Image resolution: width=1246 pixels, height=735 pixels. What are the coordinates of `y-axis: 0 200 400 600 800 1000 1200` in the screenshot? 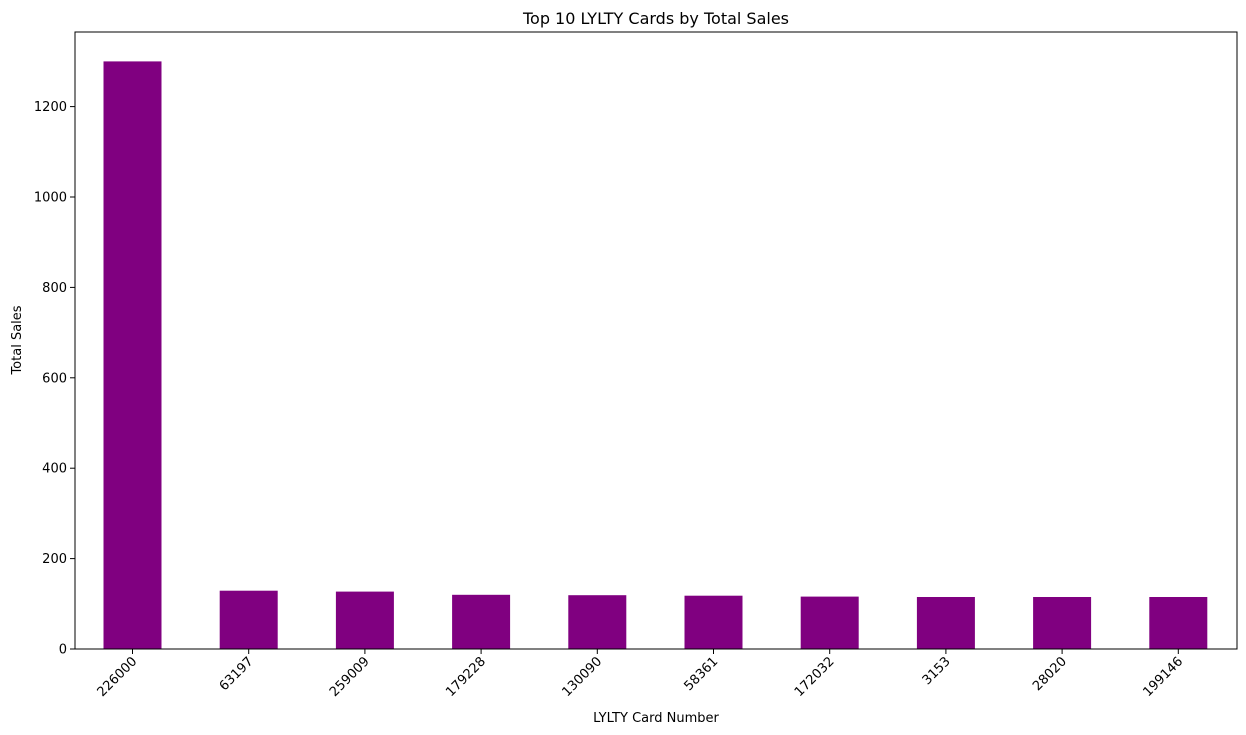 It's located at (54, 379).